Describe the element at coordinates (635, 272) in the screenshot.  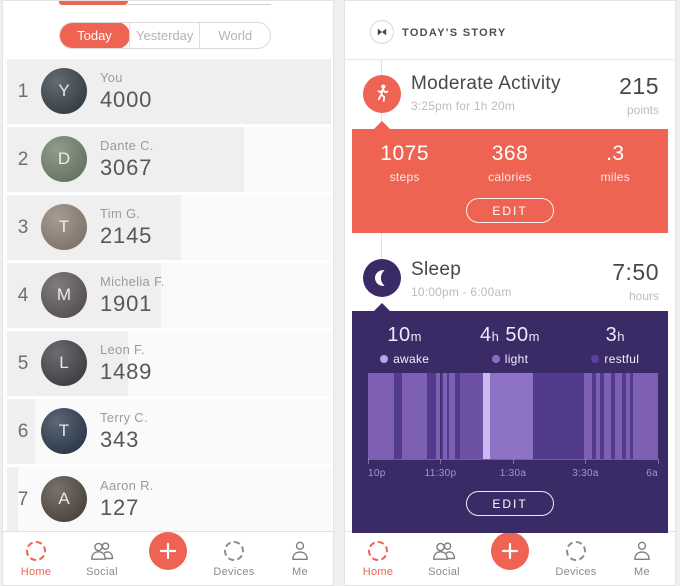
I see `sleep-hours-value: 7:50` at that location.